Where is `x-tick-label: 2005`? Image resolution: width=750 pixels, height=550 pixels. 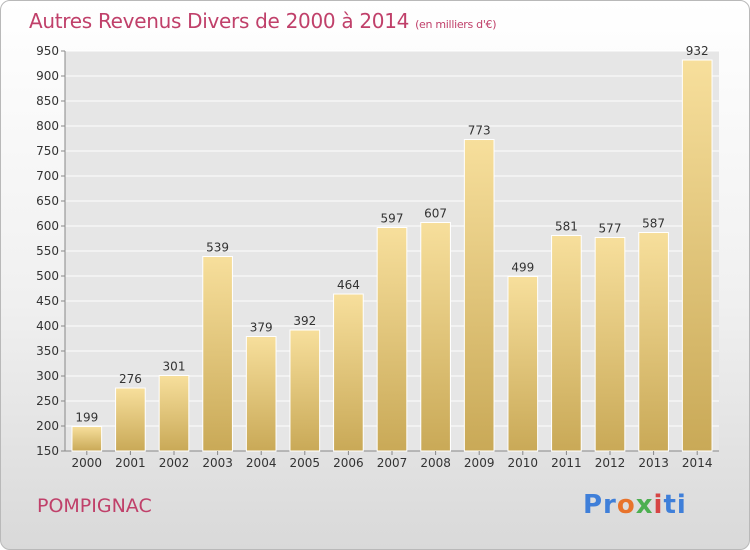 x-tick-label: 2005 is located at coordinates (305, 463).